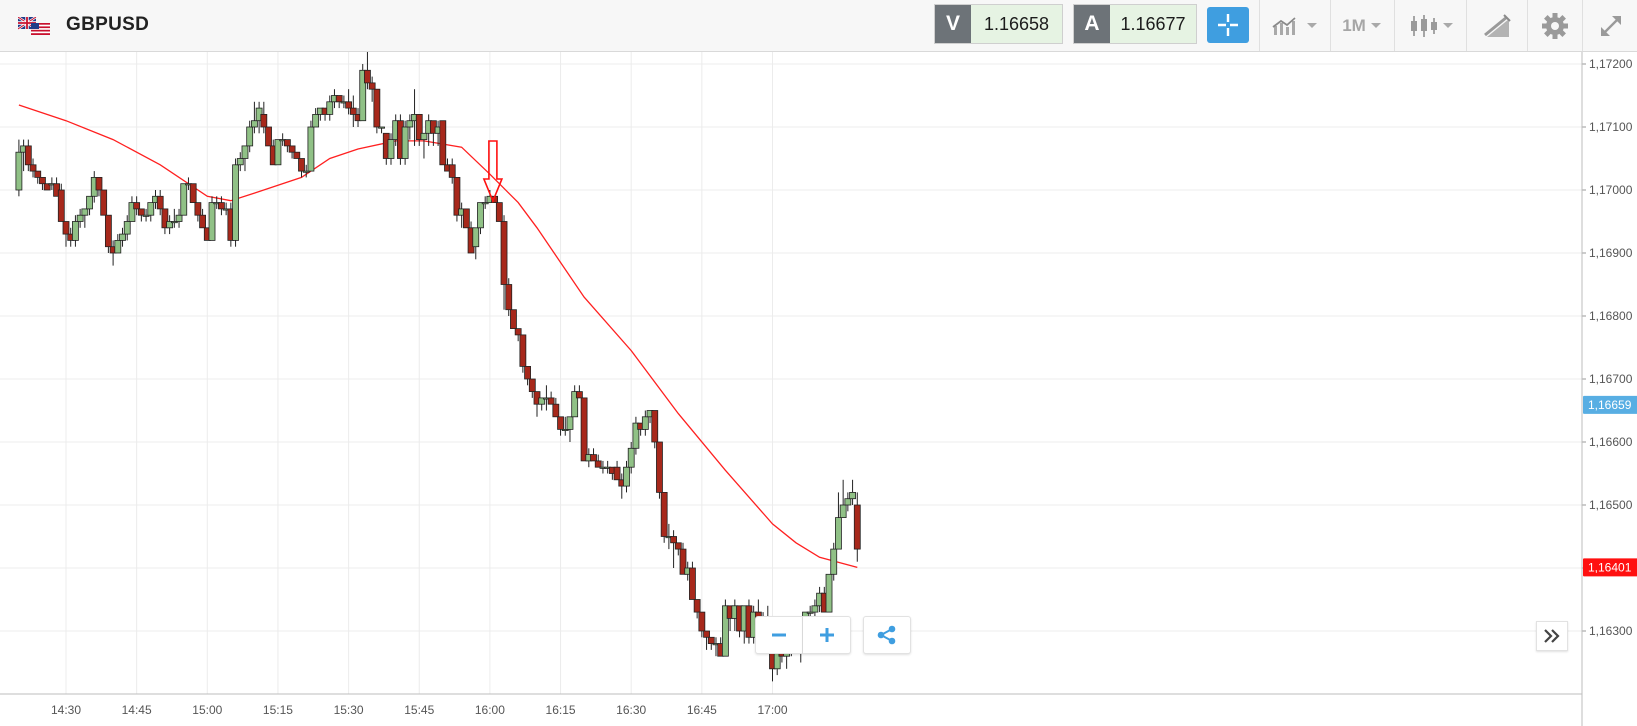  I want to click on price-tick-label: 1,16800, so click(1611, 316).